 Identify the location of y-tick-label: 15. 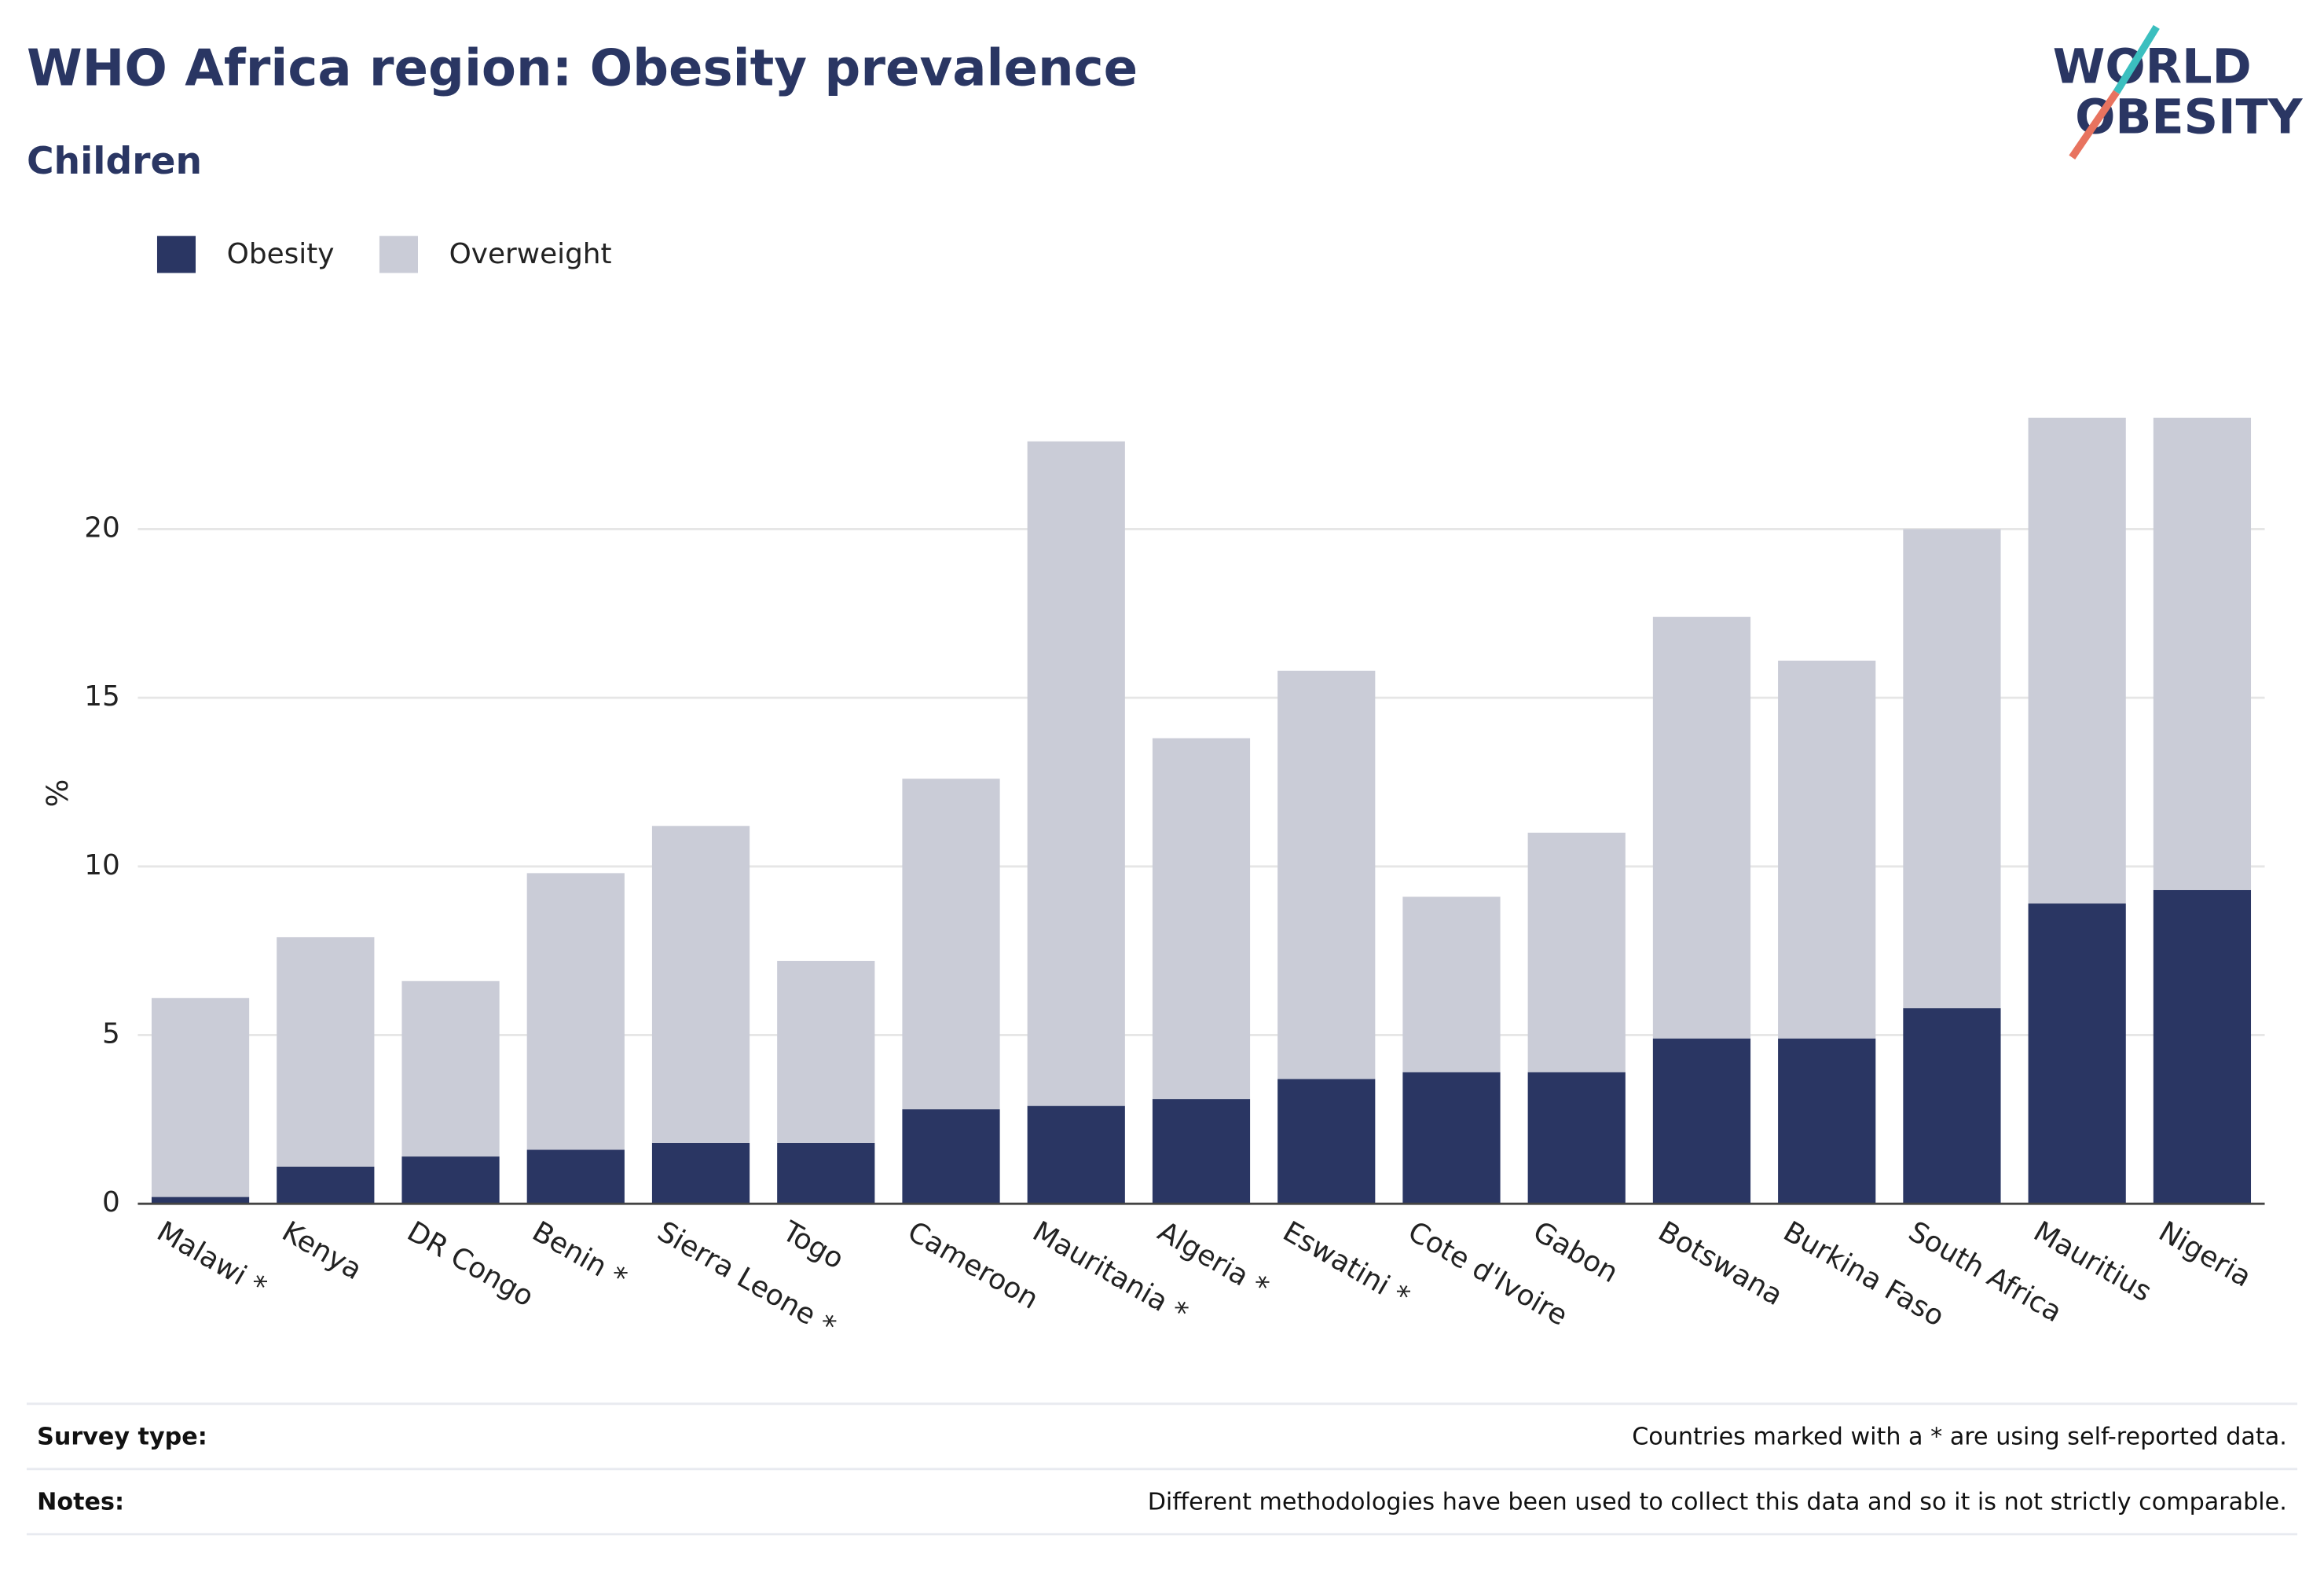
(102, 696).